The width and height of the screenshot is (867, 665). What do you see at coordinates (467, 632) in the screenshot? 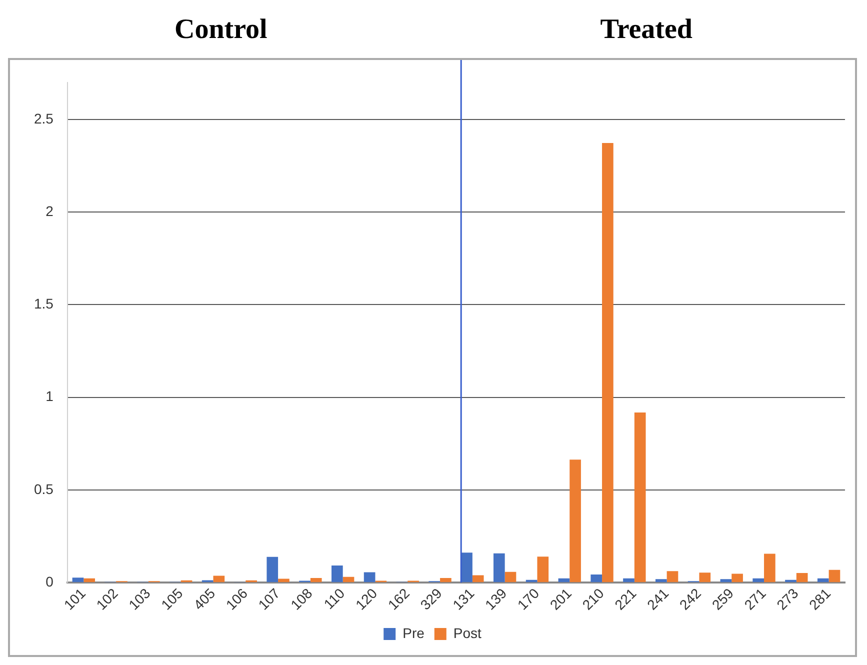
I see `legend-label: Post` at bounding box center [467, 632].